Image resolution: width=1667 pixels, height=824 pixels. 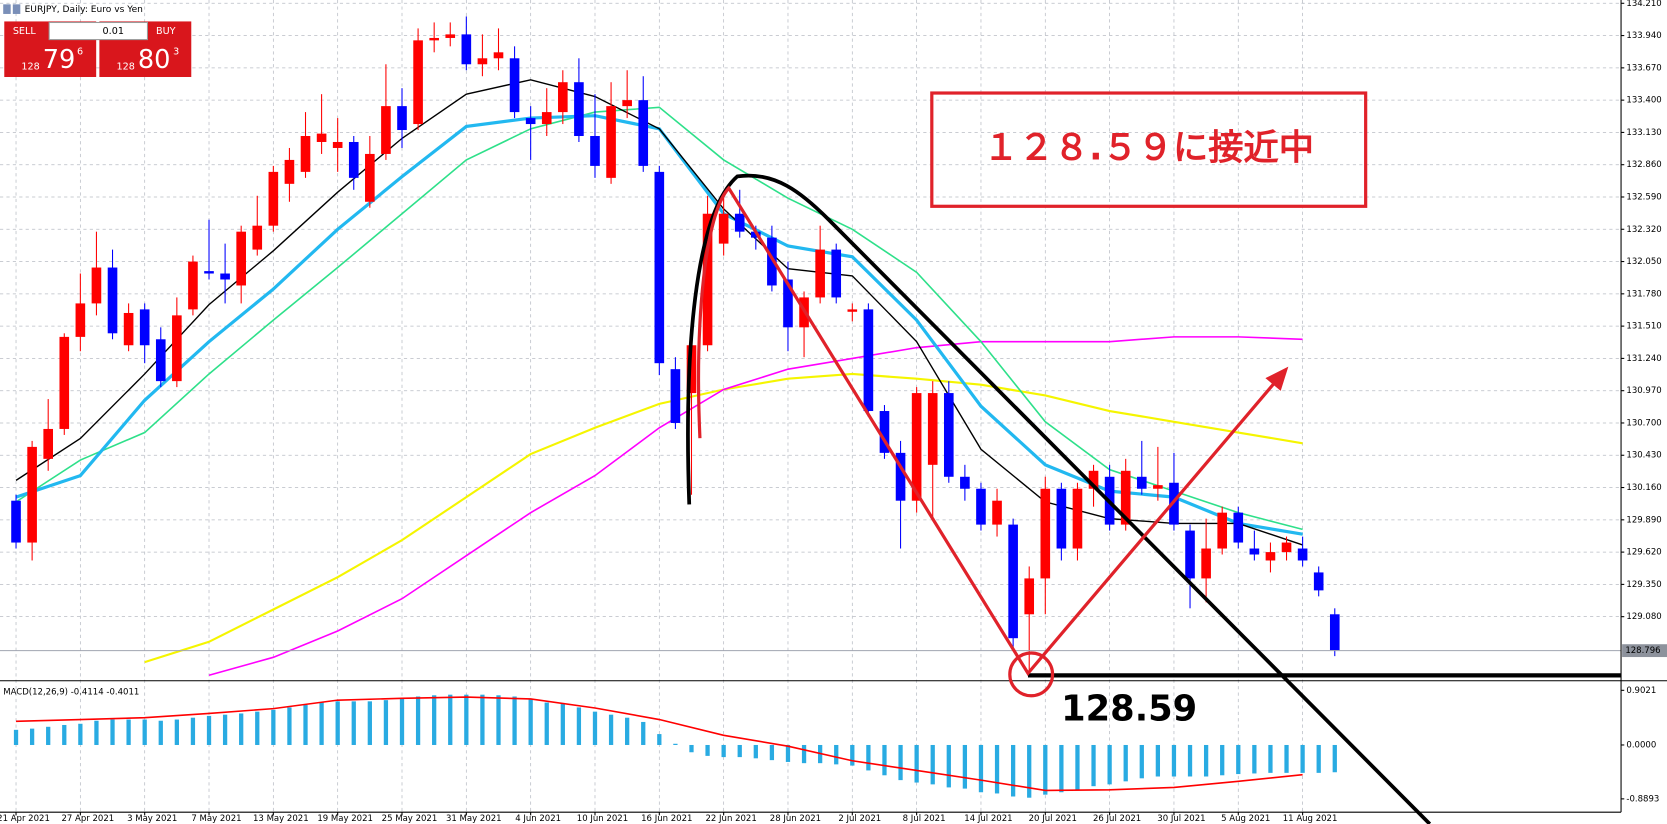 What do you see at coordinates (1641, 691) in the screenshot?
I see `y-tick-label: 0.9021` at bounding box center [1641, 691].